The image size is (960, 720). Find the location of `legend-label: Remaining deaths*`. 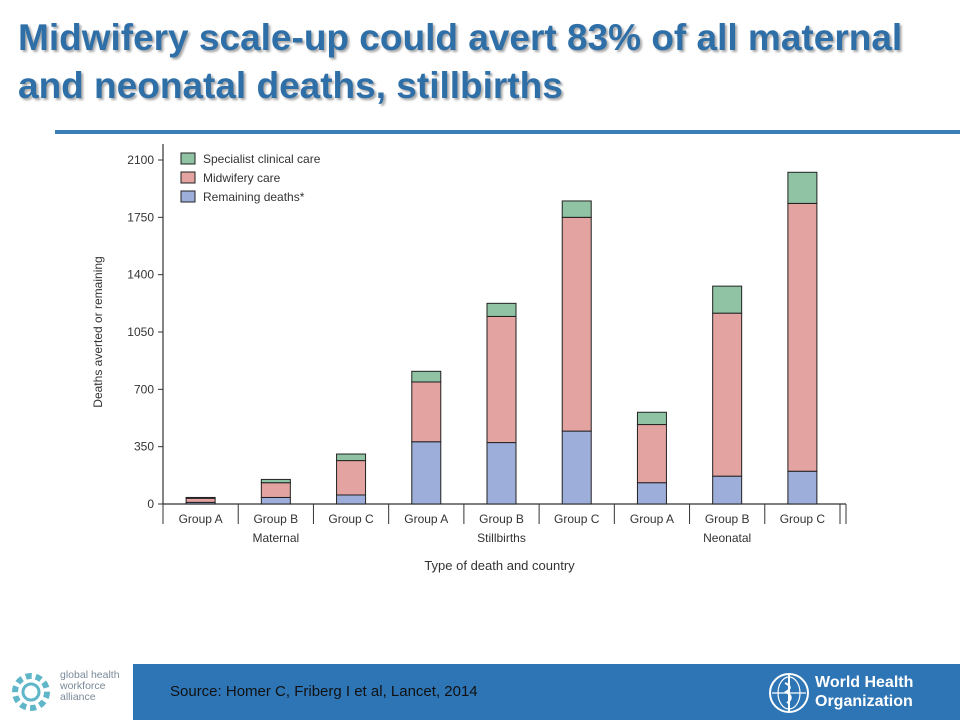

legend-label: Remaining deaths* is located at coordinates (254, 197).